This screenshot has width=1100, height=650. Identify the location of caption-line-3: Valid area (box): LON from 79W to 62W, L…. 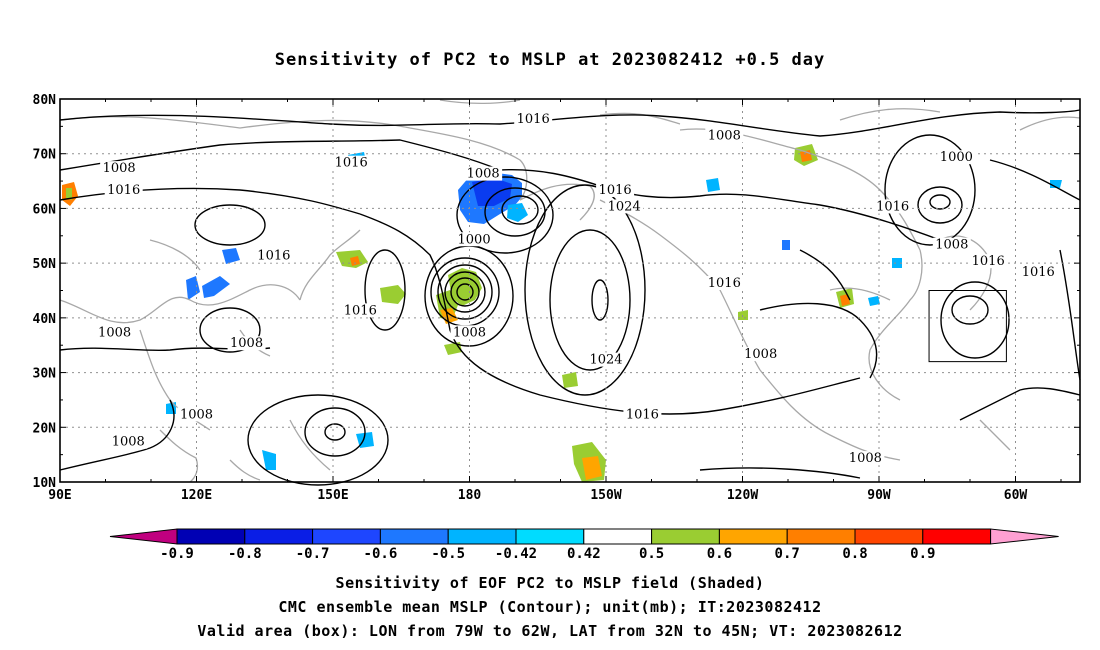
(550, 631).